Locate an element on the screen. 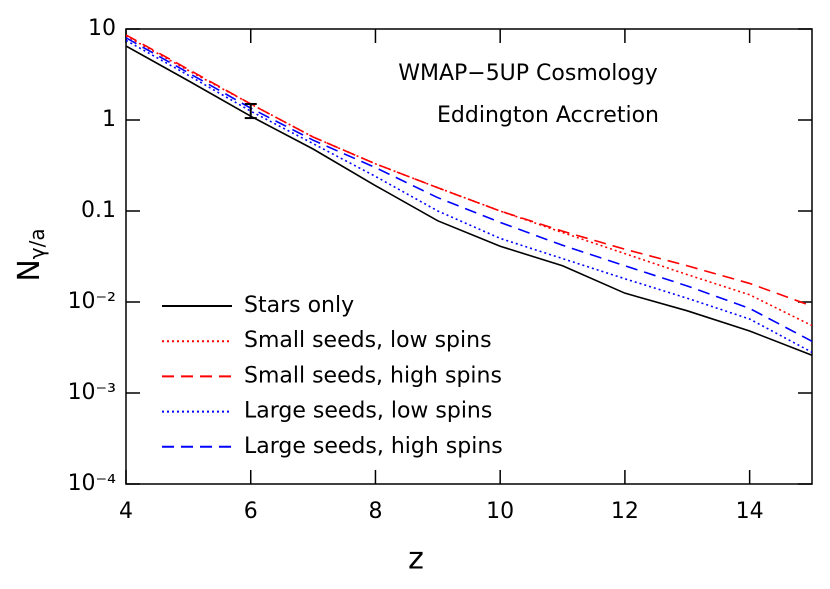 The image size is (830, 589). y-tick-label: 10⁻³ is located at coordinates (92, 392).